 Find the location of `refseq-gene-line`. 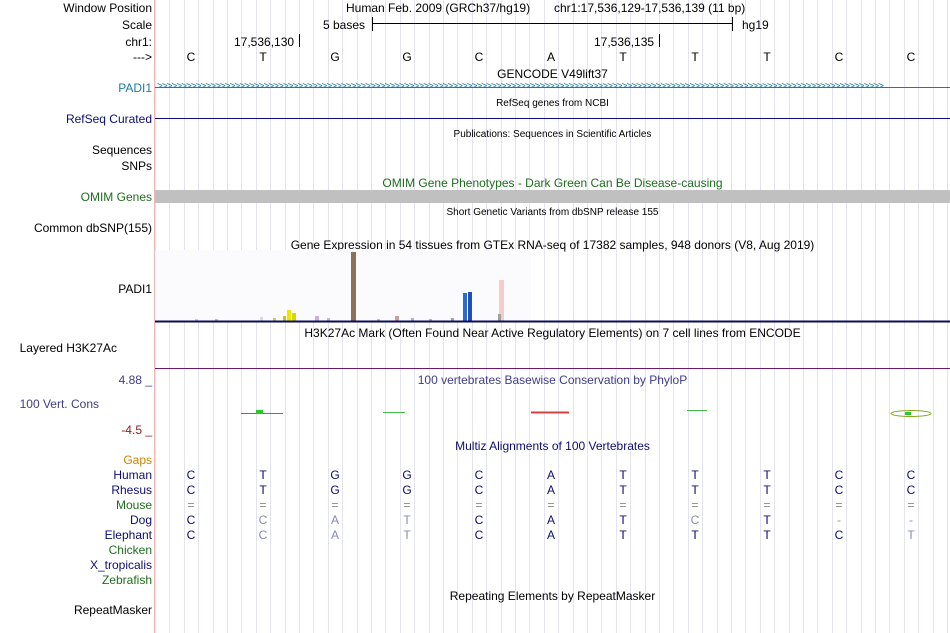

refseq-gene-line is located at coordinates (552, 118).